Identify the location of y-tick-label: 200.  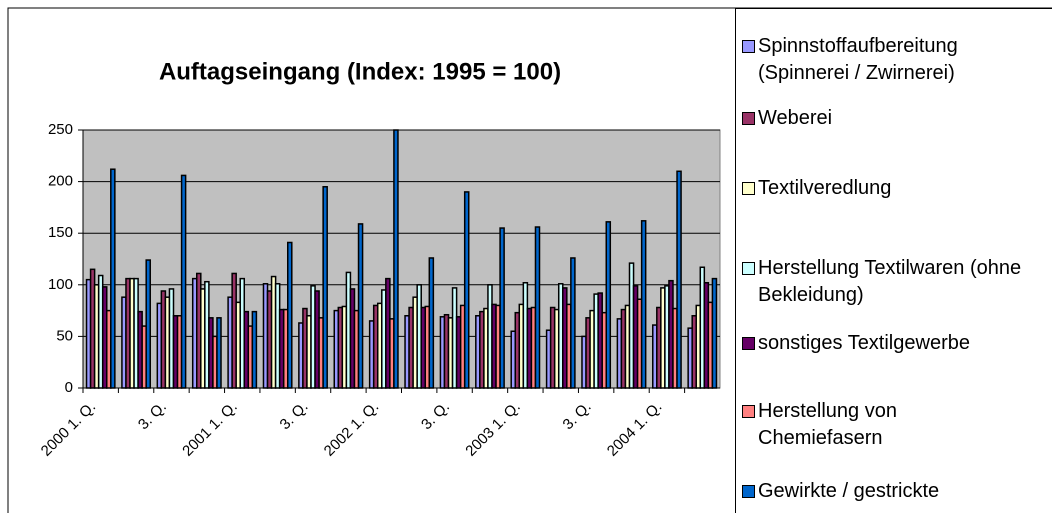
(60, 181).